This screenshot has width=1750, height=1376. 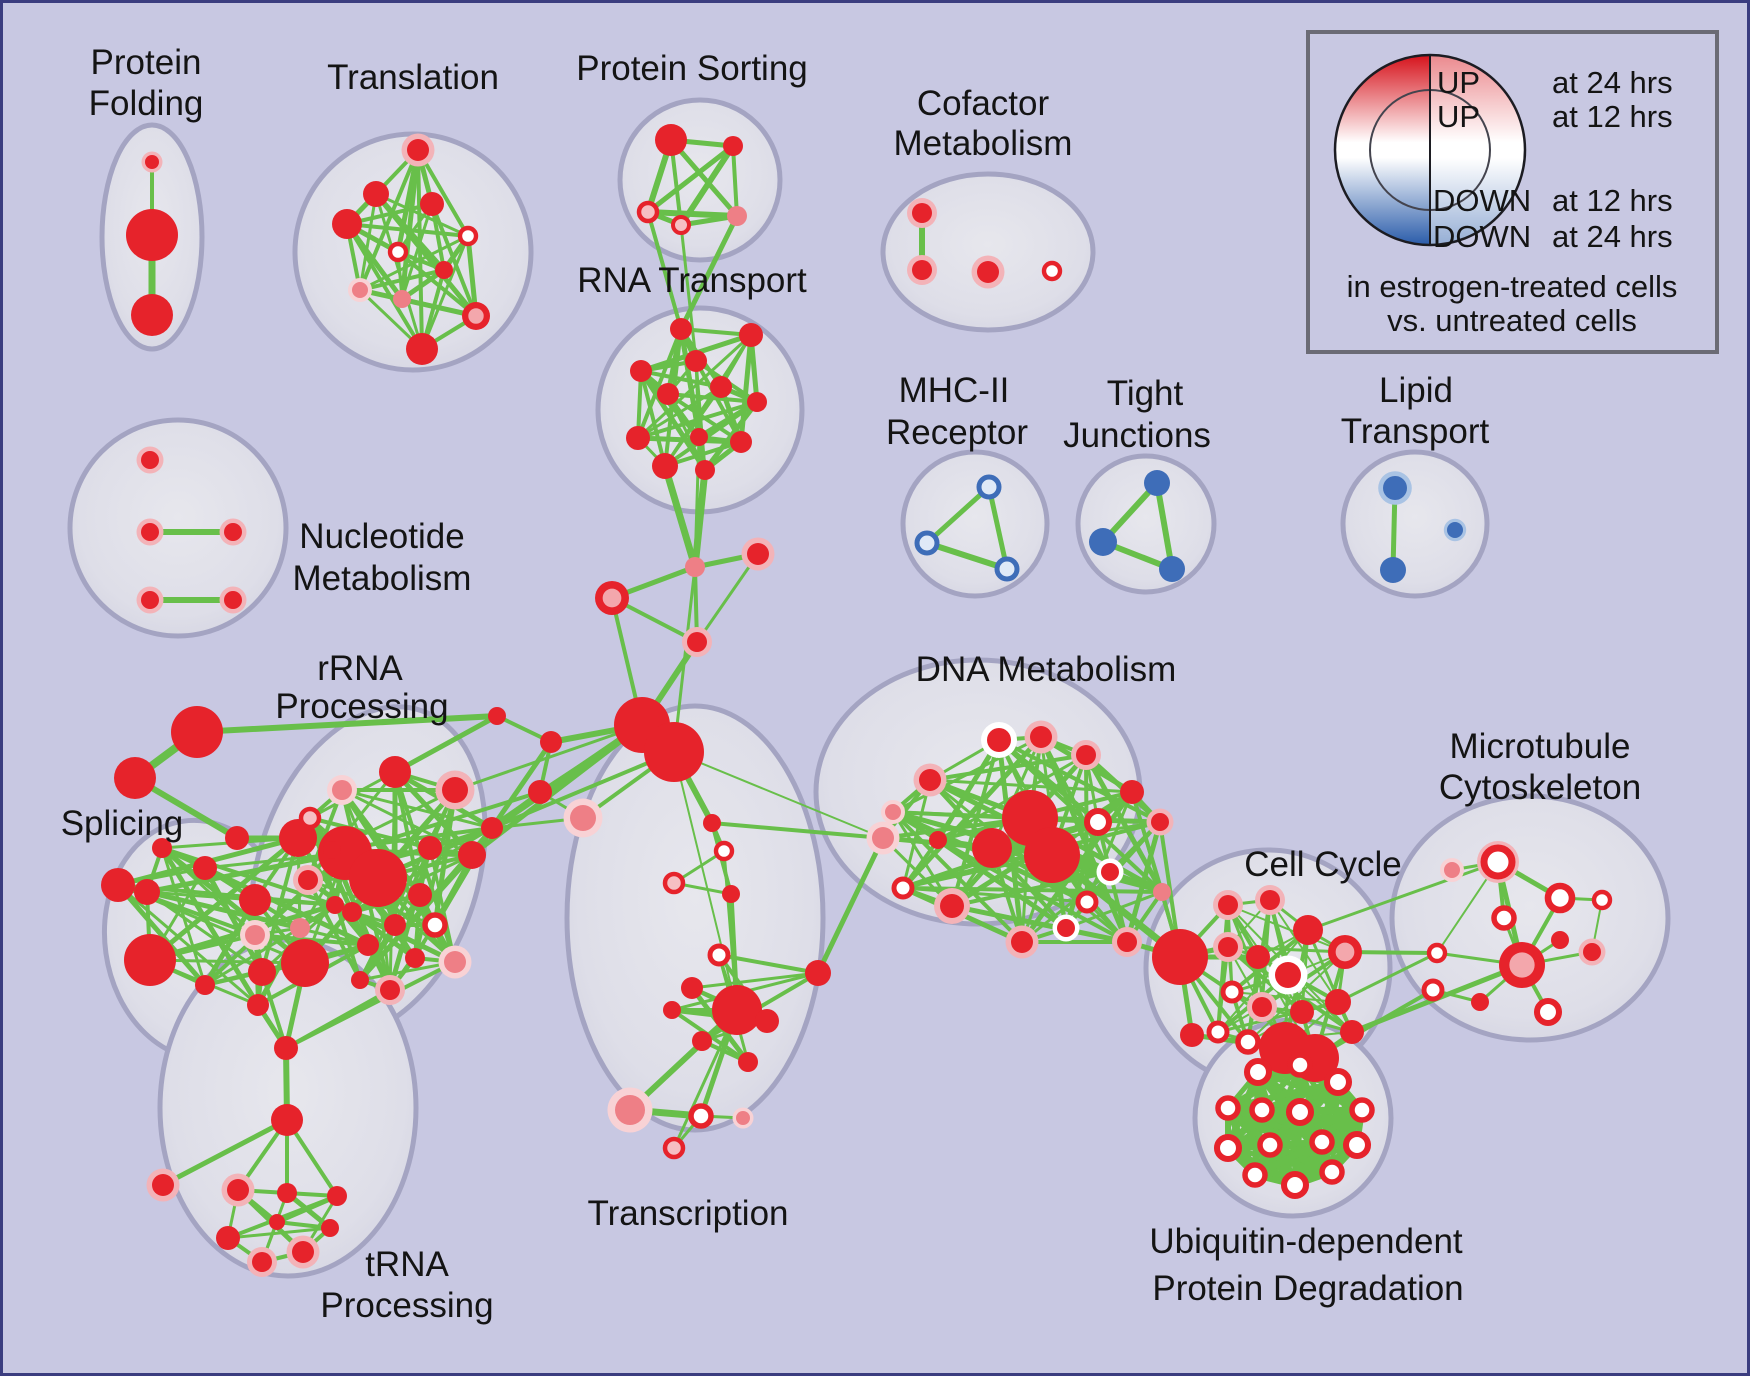 I want to click on node-lp2, so click(x=1393, y=570).